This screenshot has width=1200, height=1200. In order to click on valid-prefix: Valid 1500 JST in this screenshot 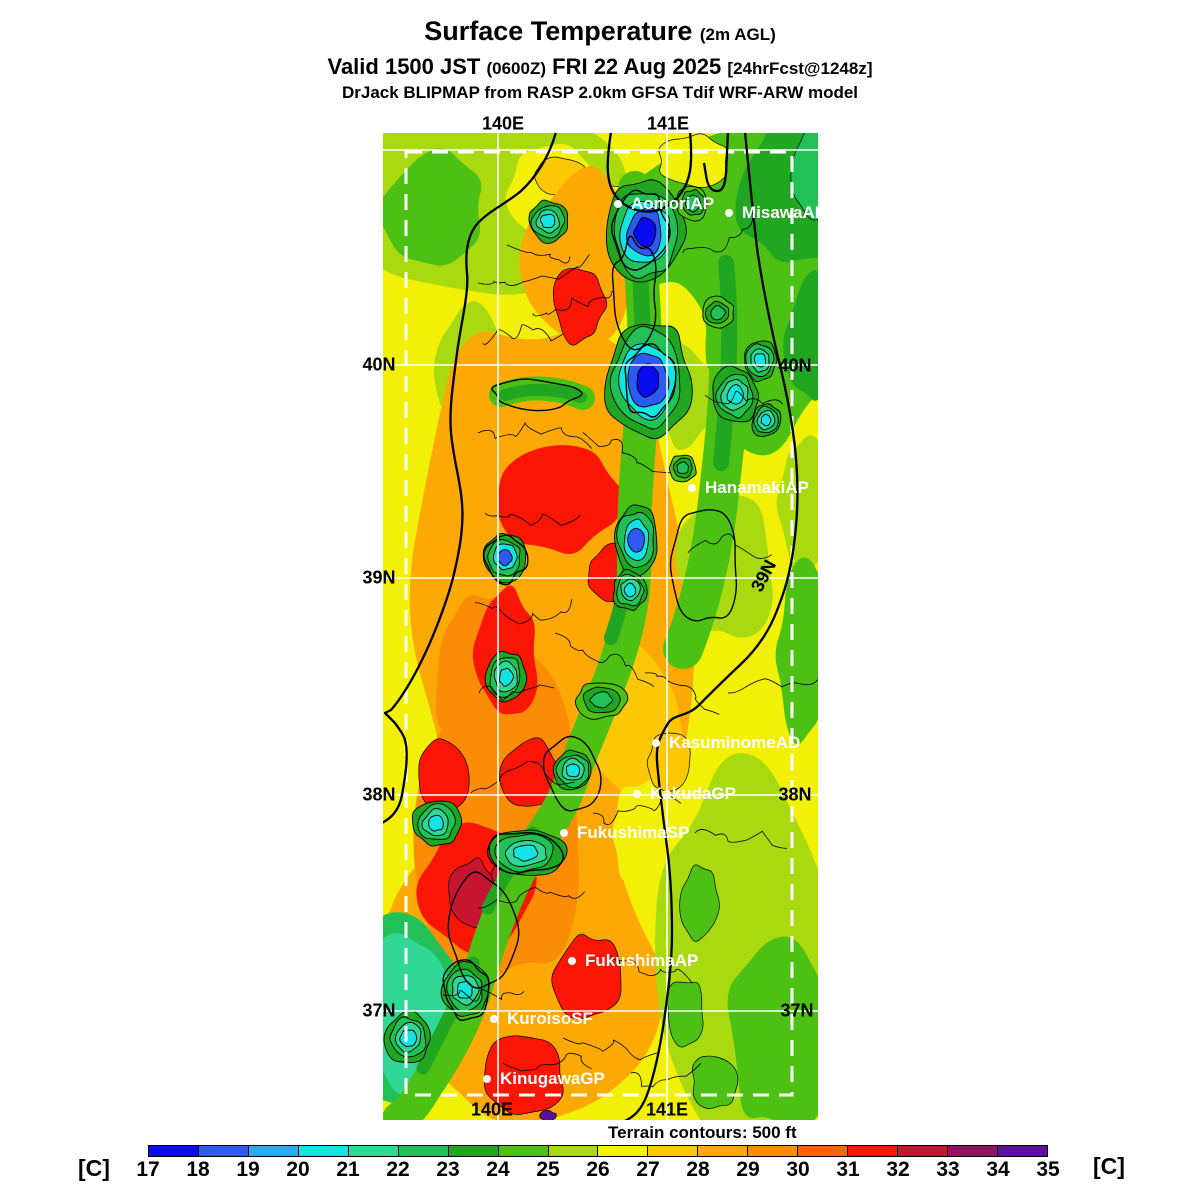, I will do `click(404, 66)`.